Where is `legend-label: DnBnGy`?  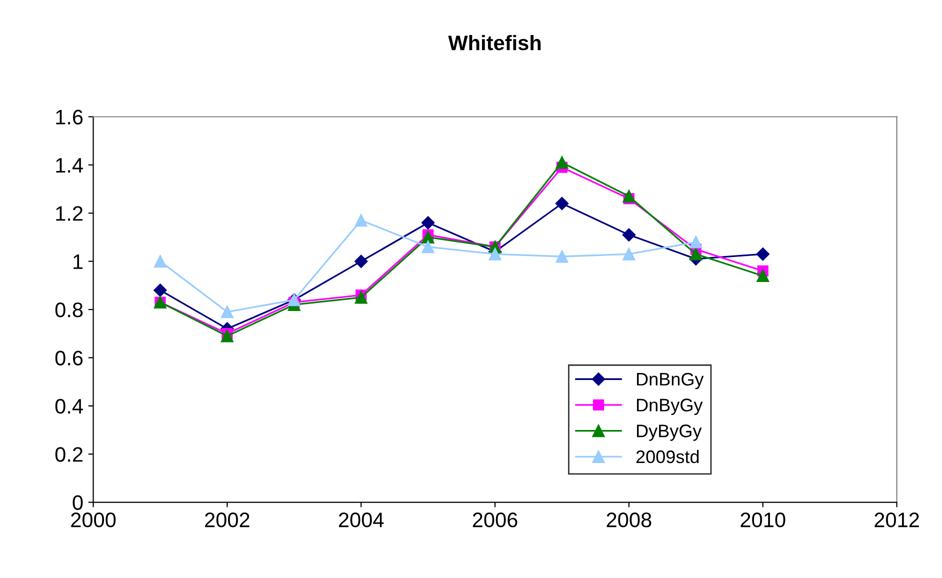
legend-label: DnBnGy is located at coordinates (670, 381).